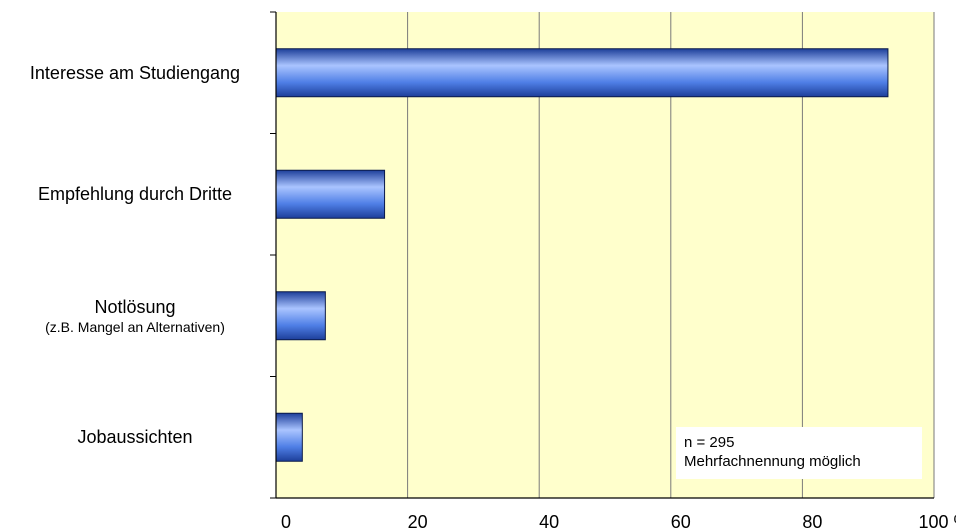 The width and height of the screenshot is (956, 532). Describe the element at coordinates (772, 461) in the screenshot. I see `annotation-multiple-answers: Mehrfachnennung möglich` at that location.